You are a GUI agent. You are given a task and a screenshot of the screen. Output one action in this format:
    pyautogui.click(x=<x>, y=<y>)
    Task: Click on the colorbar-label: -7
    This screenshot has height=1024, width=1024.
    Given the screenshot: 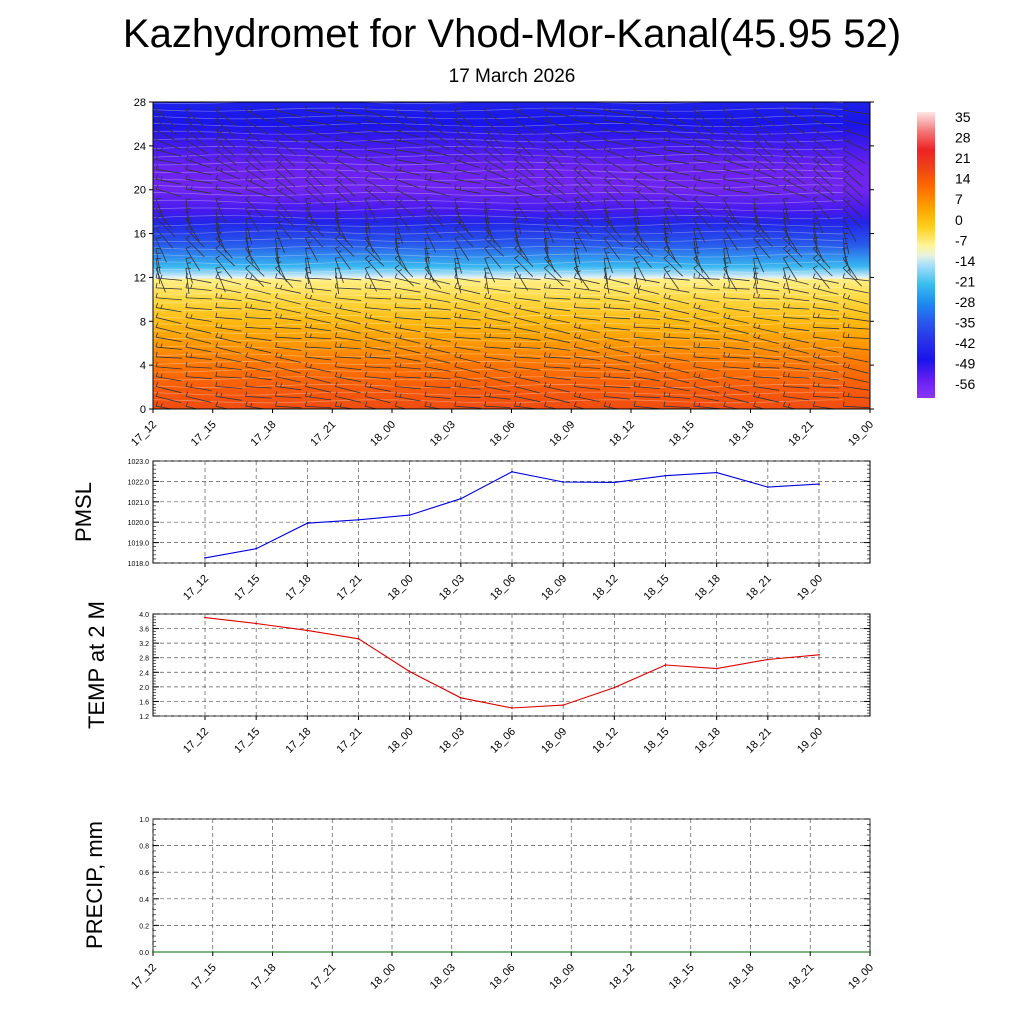 What is the action you would take?
    pyautogui.click(x=961, y=240)
    